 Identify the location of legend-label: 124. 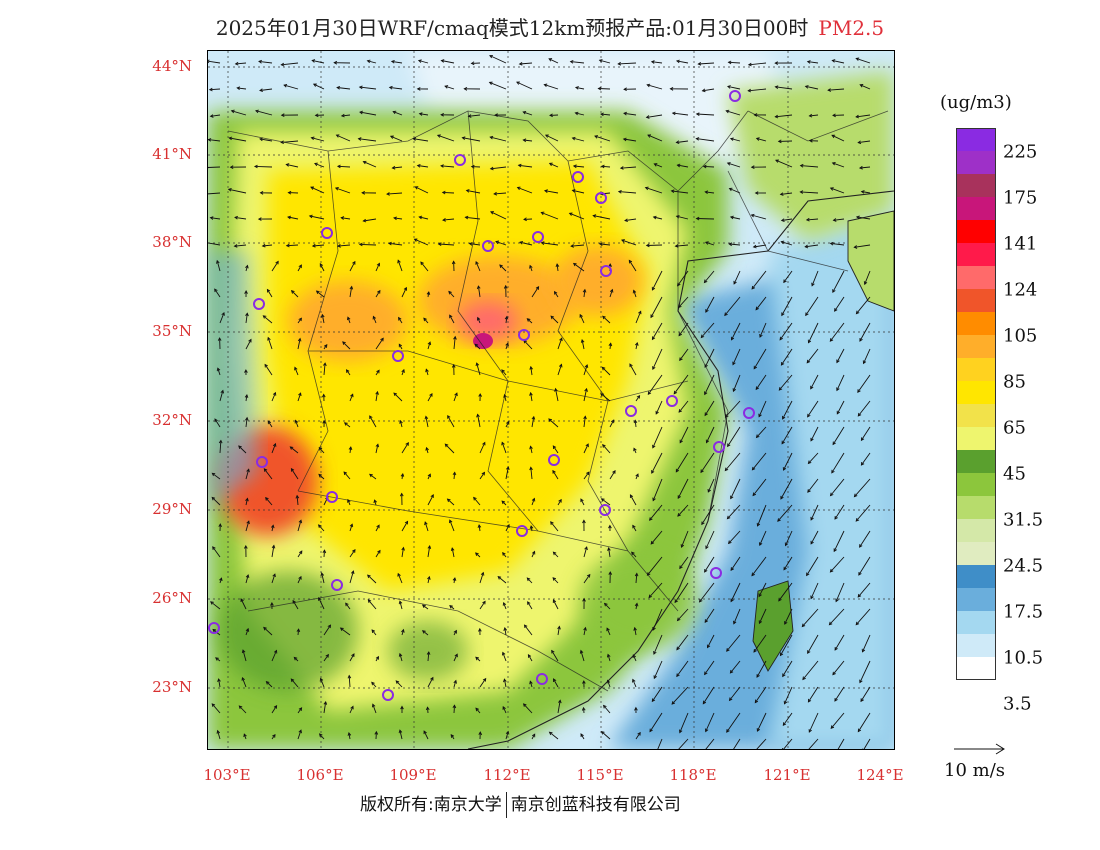
(1020, 290).